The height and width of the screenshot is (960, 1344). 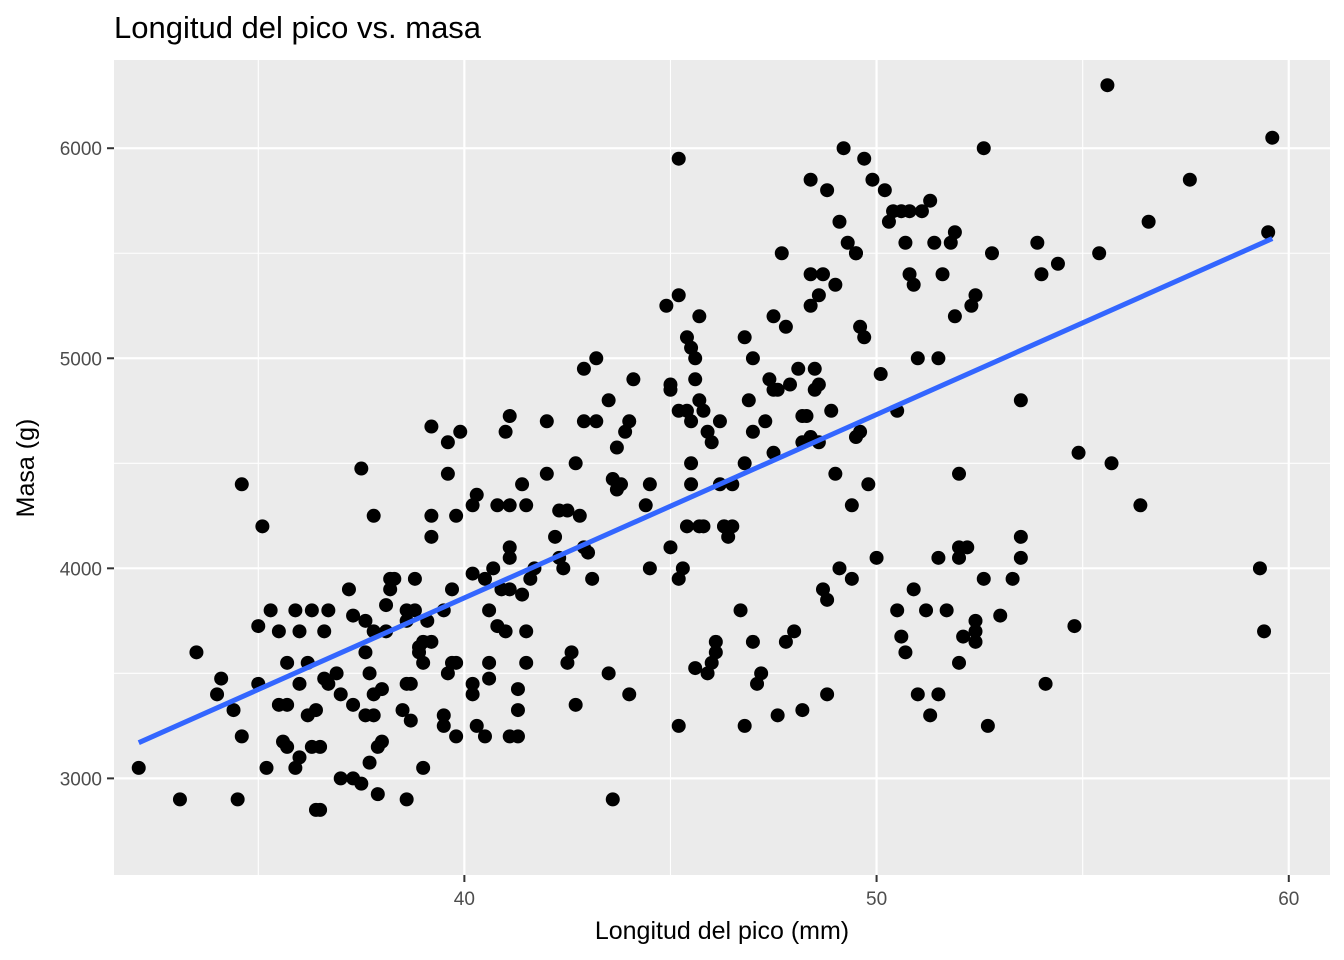 I want to click on x-axis-title: Longitud del pico (mm), so click(x=722, y=931).